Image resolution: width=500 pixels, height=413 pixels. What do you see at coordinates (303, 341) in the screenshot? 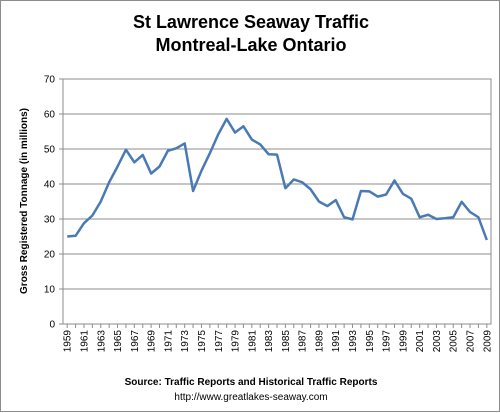
I see `x-tick-label: 1987` at bounding box center [303, 341].